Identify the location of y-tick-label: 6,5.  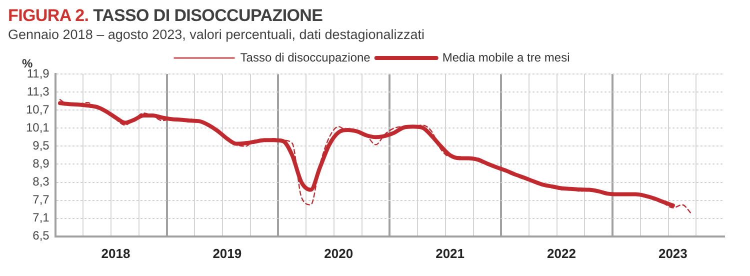
(41, 235).